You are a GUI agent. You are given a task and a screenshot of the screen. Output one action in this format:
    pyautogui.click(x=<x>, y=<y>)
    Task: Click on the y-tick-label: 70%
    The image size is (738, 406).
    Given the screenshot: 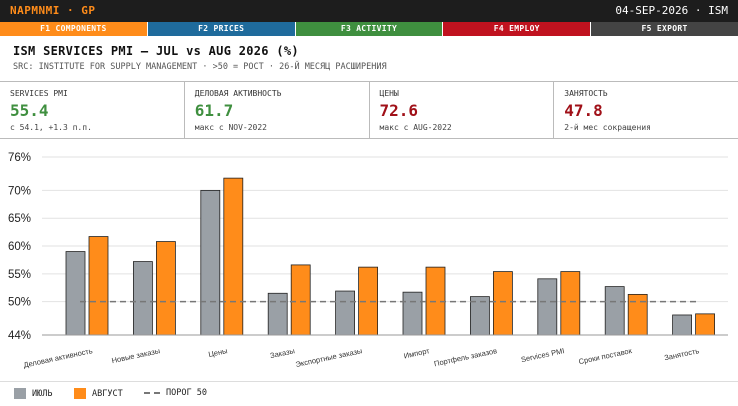 What is the action you would take?
    pyautogui.click(x=19, y=191)
    